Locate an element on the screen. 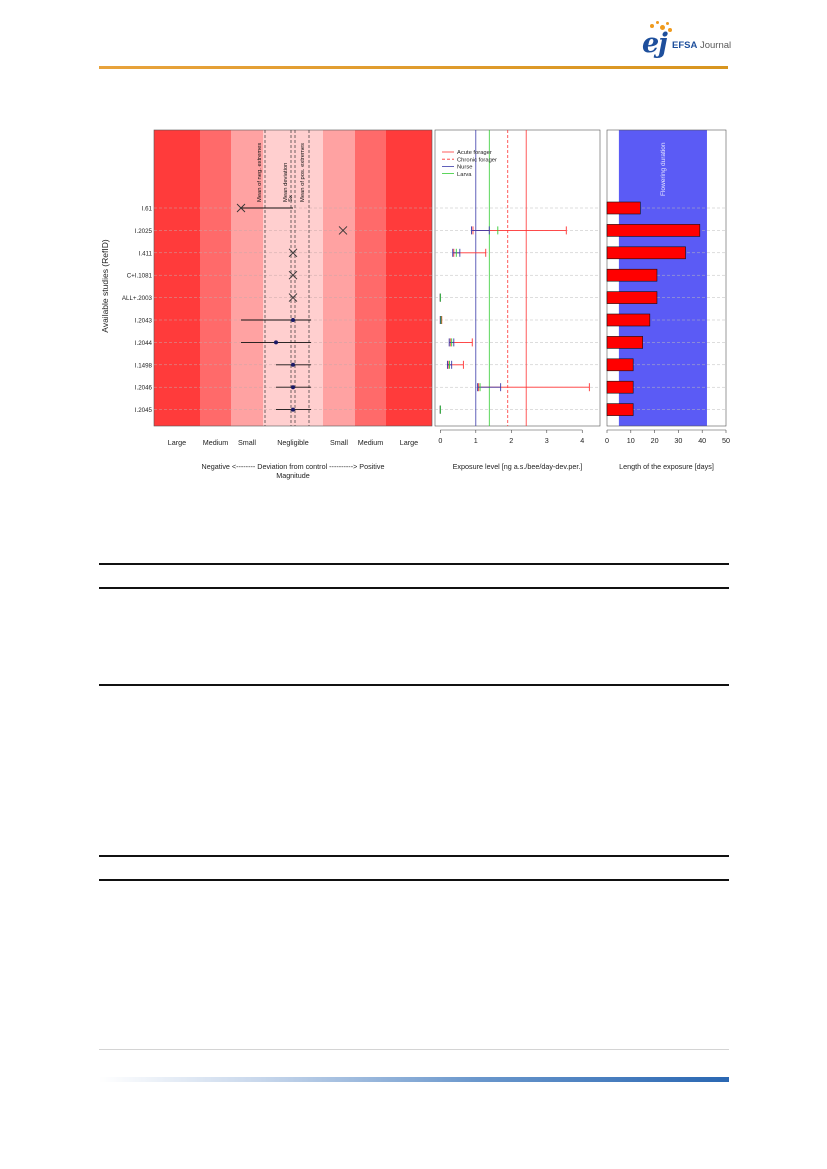 The image size is (827, 1169). header-rule is located at coordinates (413, 67).